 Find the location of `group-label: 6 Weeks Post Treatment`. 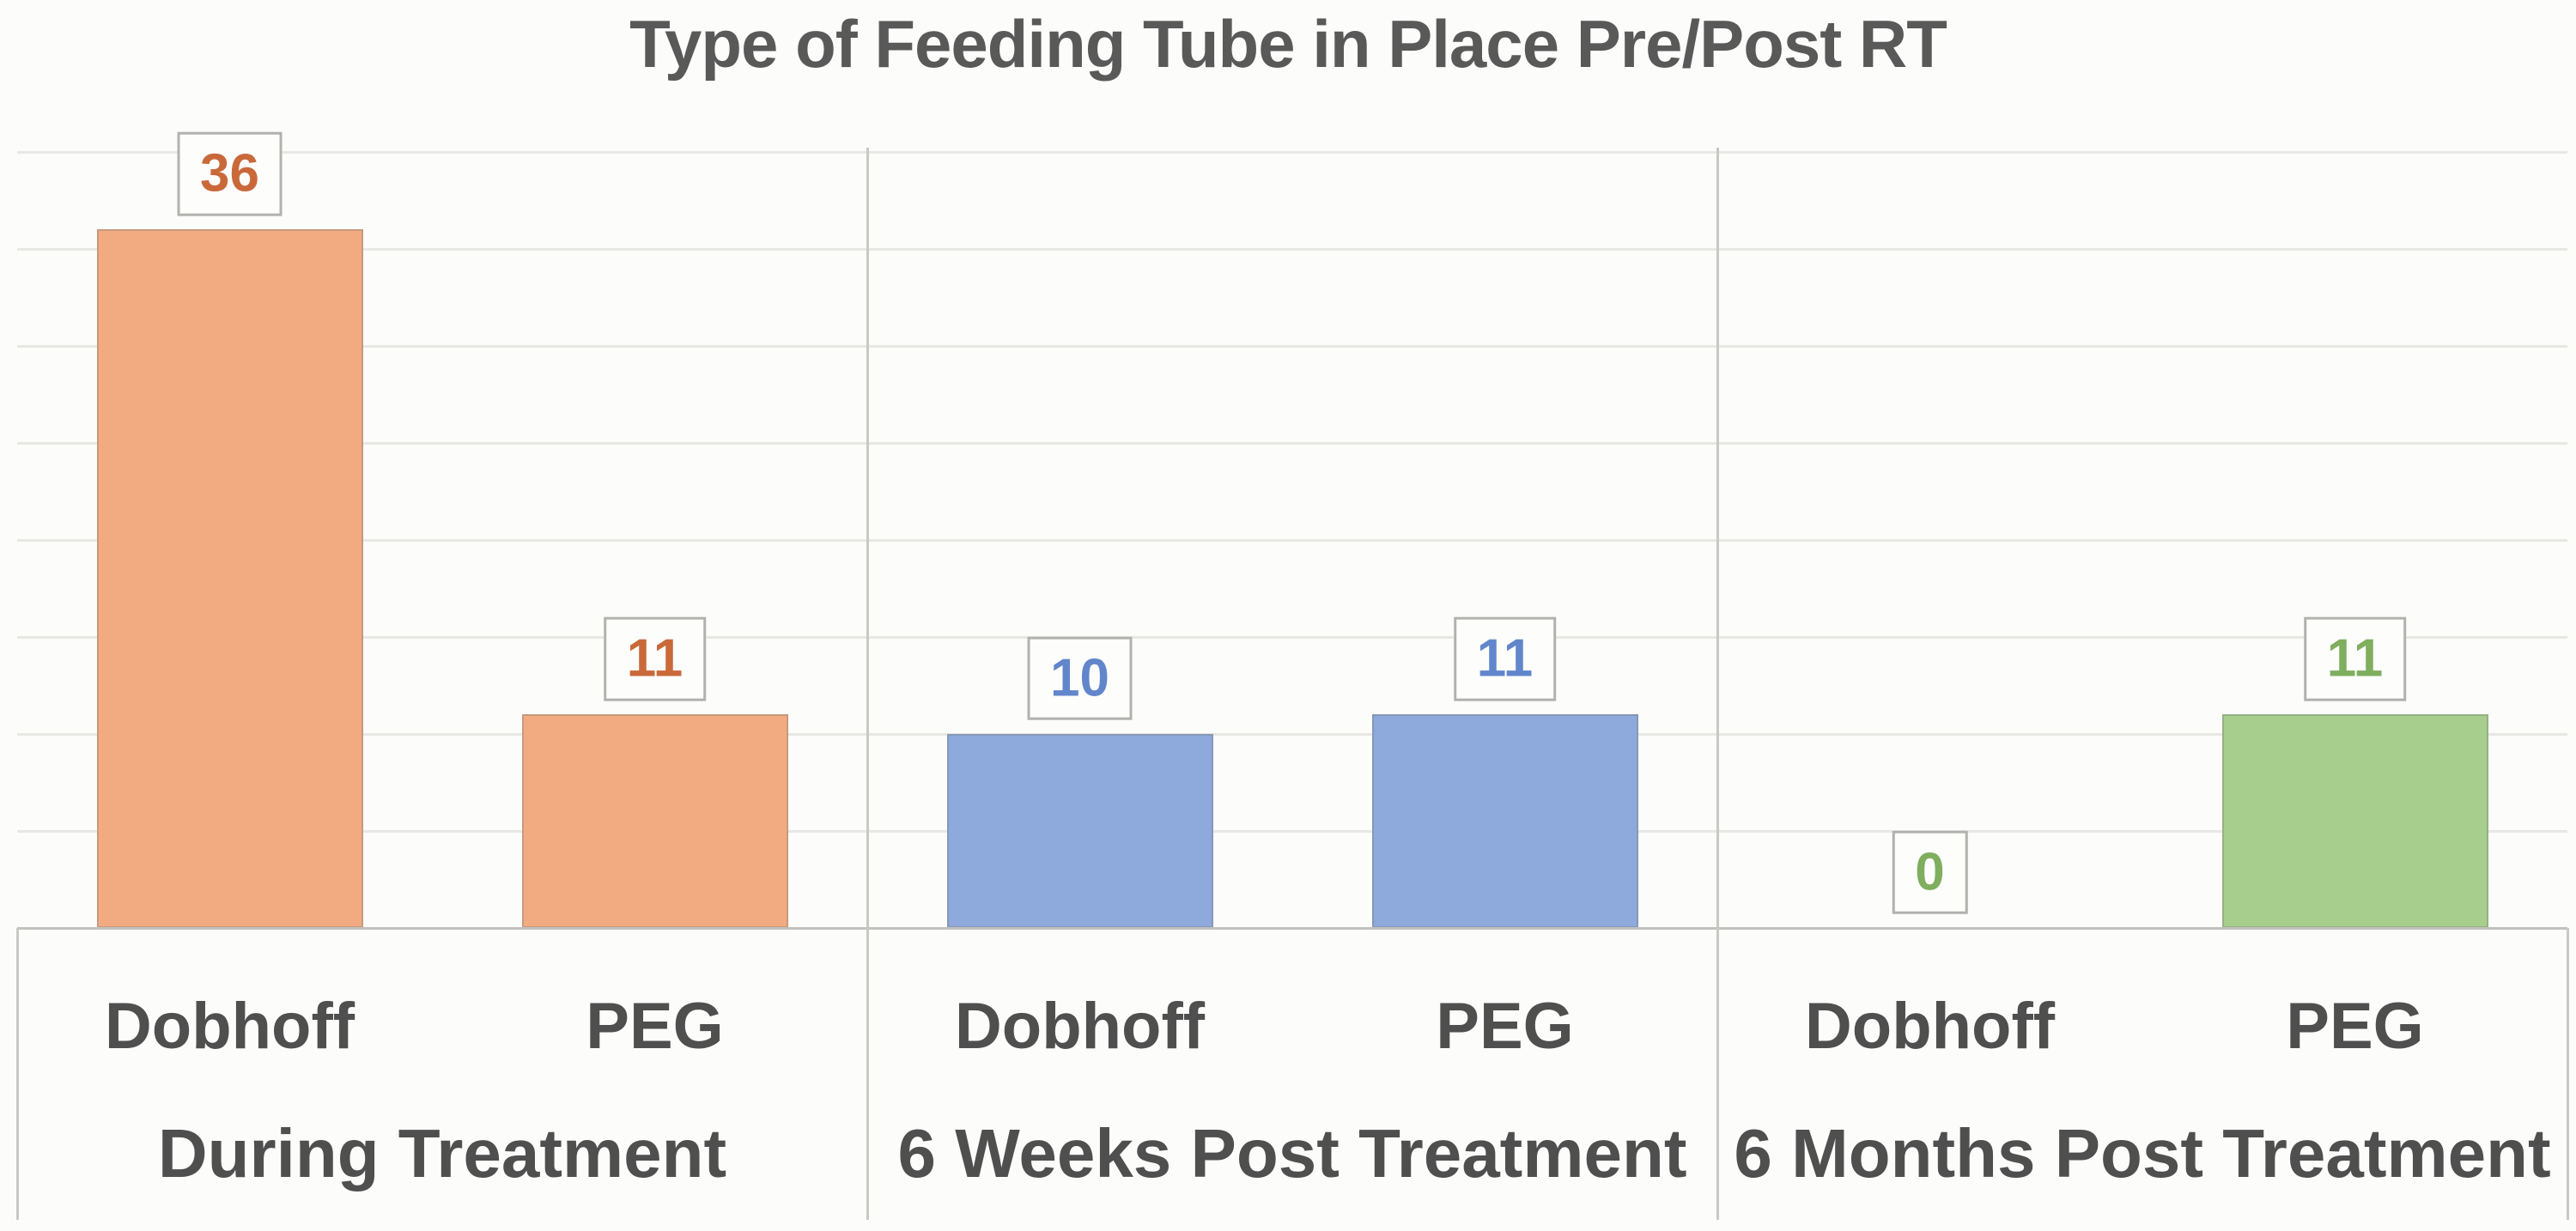

group-label: 6 Weeks Post Treatment is located at coordinates (1292, 1153).